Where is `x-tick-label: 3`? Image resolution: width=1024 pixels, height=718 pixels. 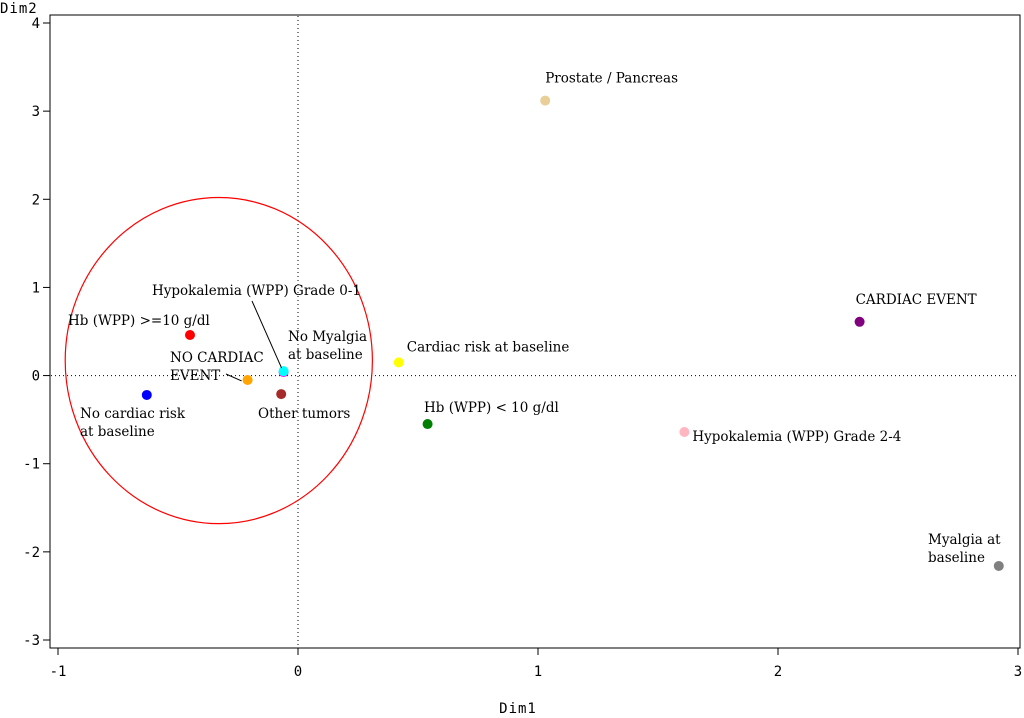
x-tick-label: 3 is located at coordinates (1018, 672).